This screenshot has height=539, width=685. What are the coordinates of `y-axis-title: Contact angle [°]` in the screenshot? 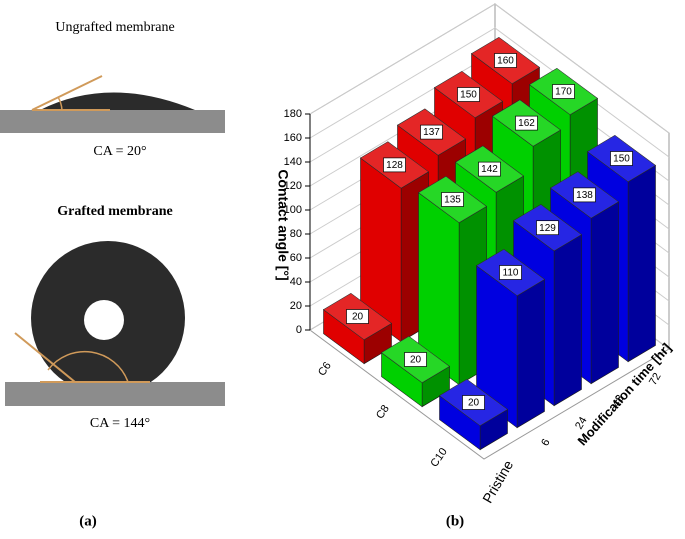 It's located at (283, 224).